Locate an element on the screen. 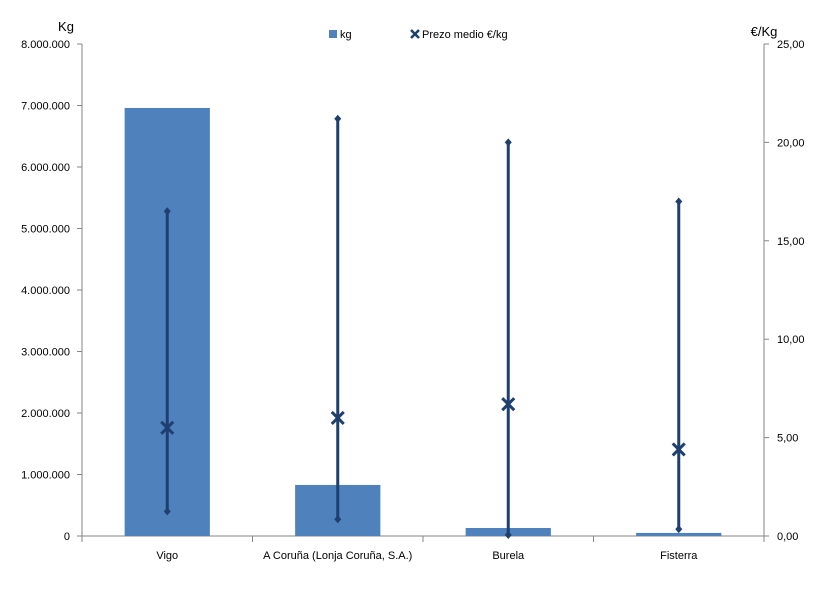 Image resolution: width=817 pixels, height=591 pixels. left-tick-label: 6.000.000 is located at coordinates (45, 168).